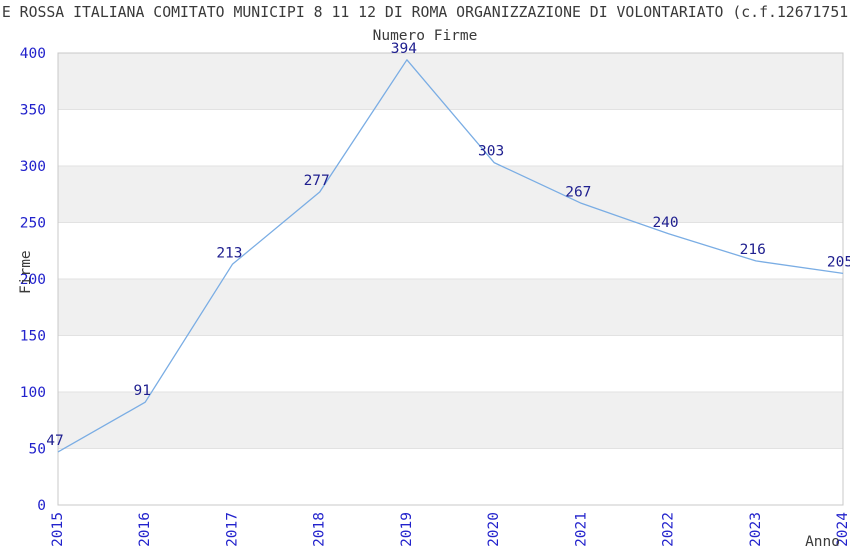 The width and height of the screenshot is (850, 550). What do you see at coordinates (33, 224) in the screenshot?
I see `y-tick-label: 250` at bounding box center [33, 224].